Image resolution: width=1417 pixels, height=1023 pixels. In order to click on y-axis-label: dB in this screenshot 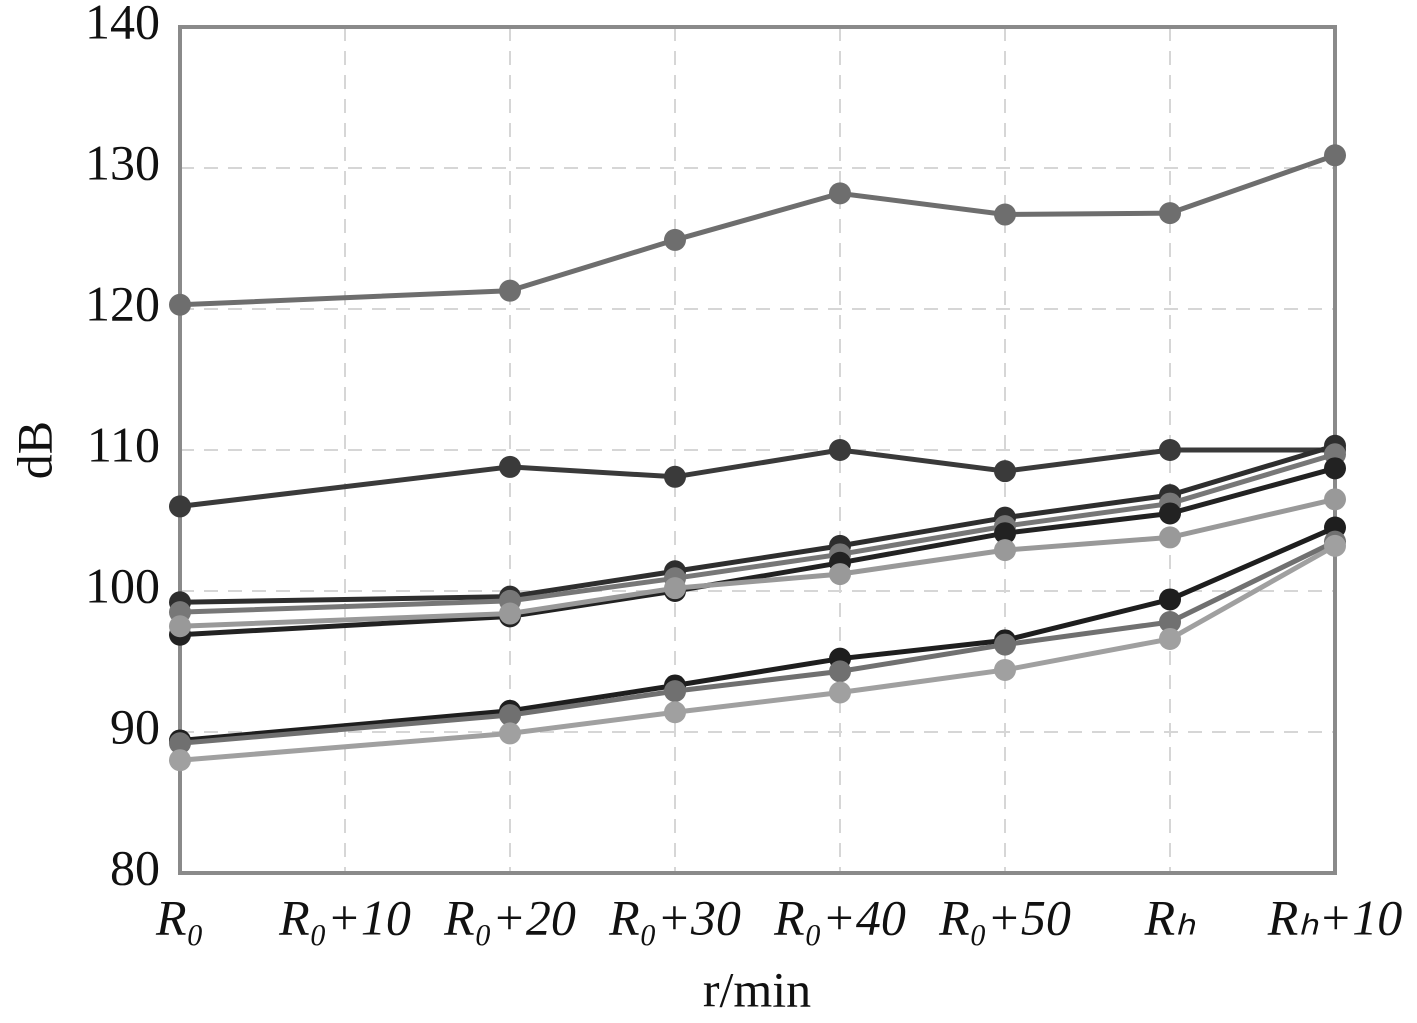, I will do `click(34, 450)`.